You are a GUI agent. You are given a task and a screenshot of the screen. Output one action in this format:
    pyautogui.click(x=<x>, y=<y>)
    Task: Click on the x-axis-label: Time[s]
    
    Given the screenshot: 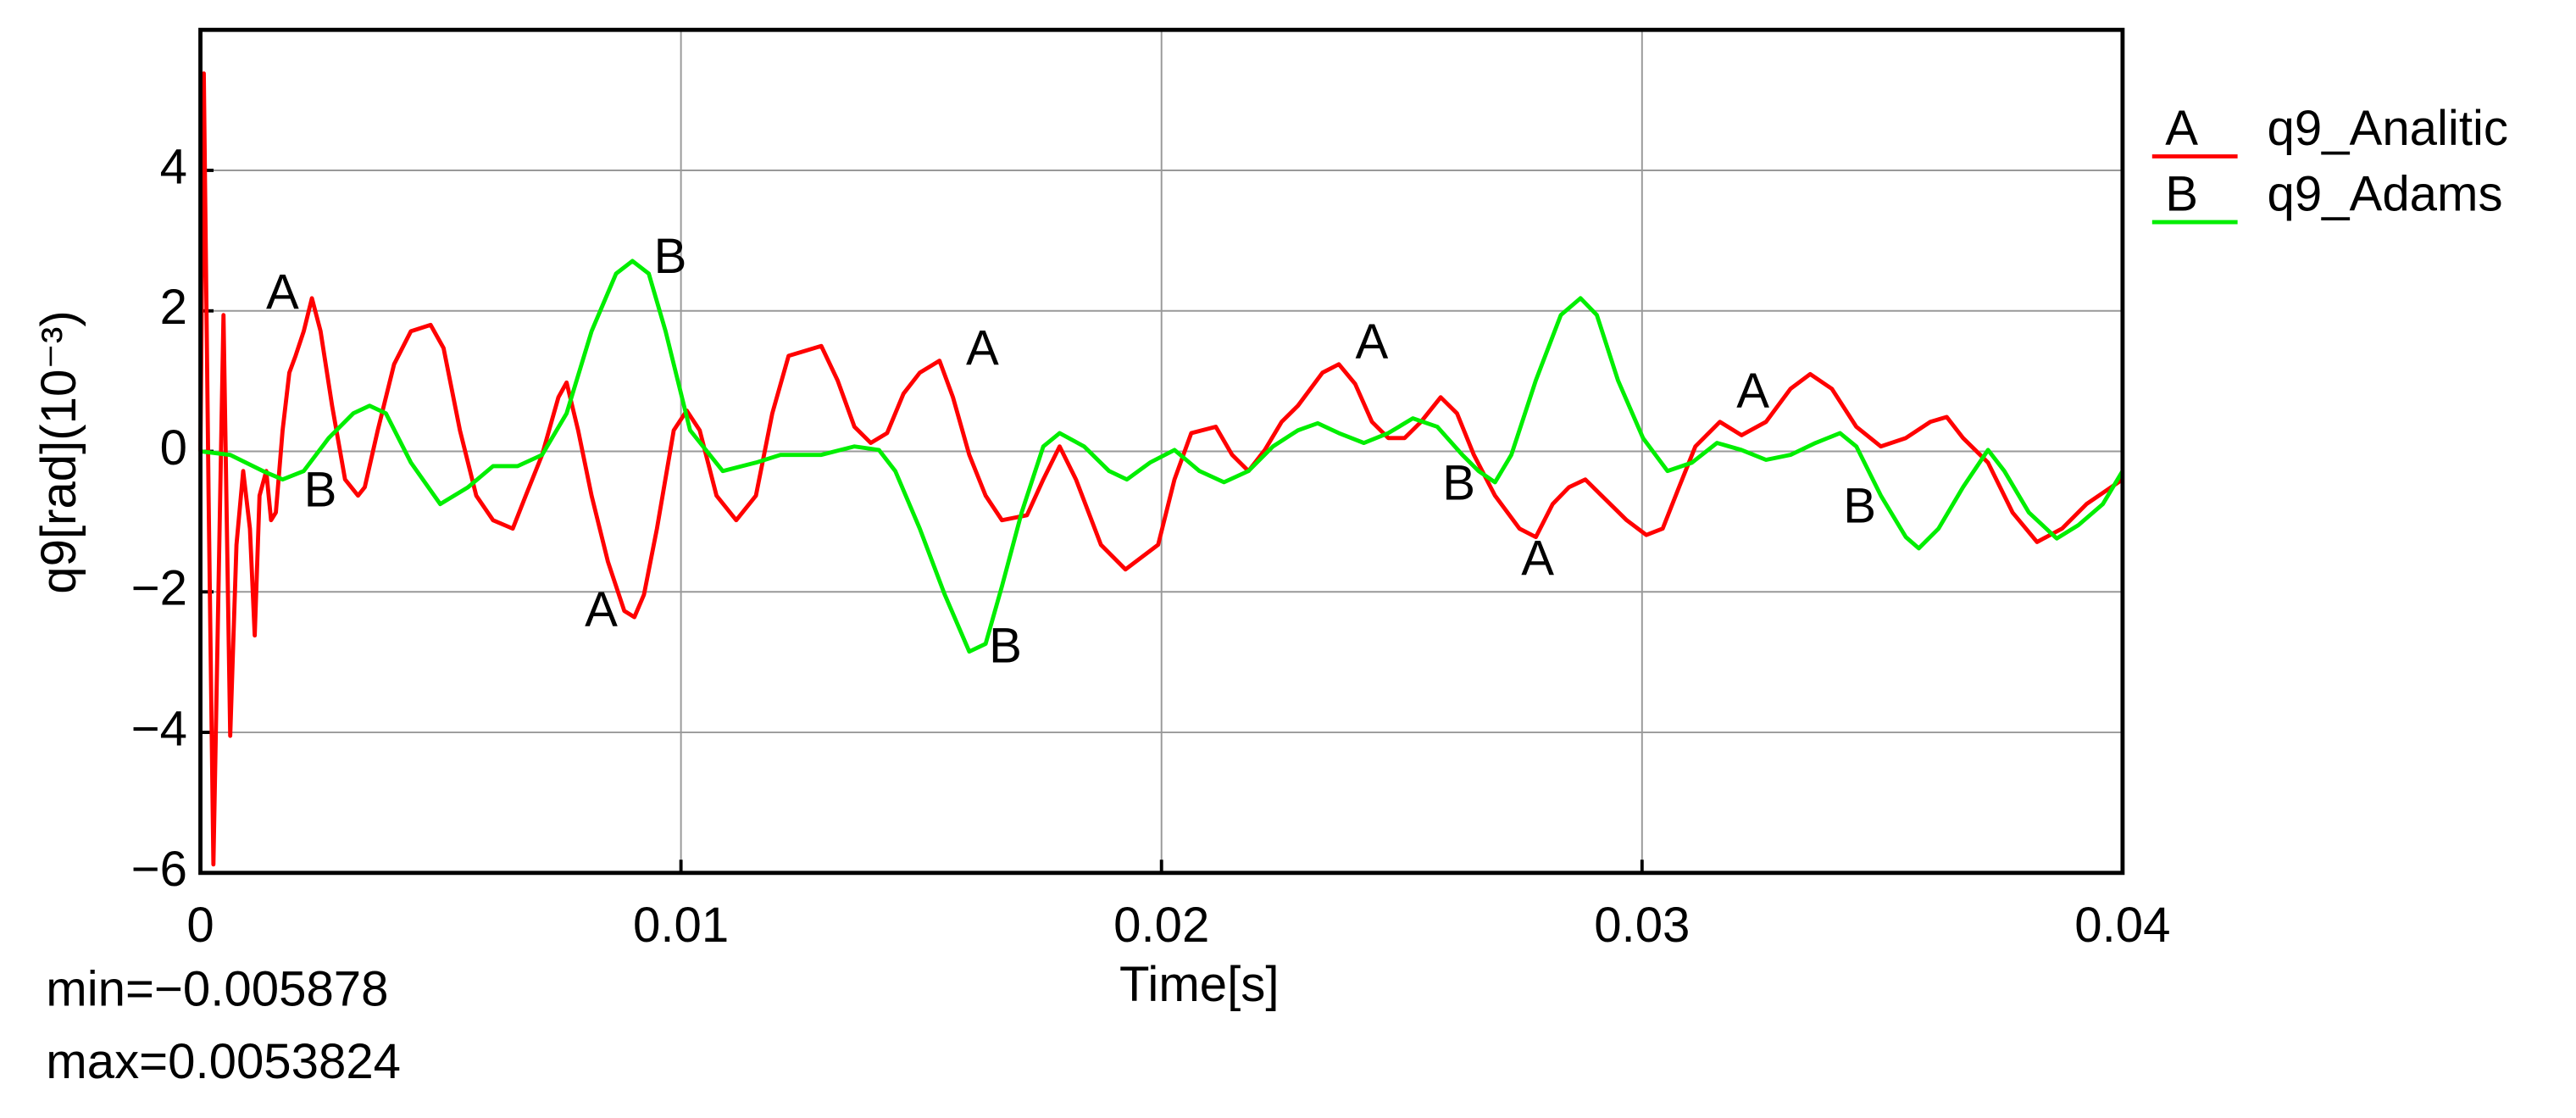 What is the action you would take?
    pyautogui.click(x=1199, y=984)
    